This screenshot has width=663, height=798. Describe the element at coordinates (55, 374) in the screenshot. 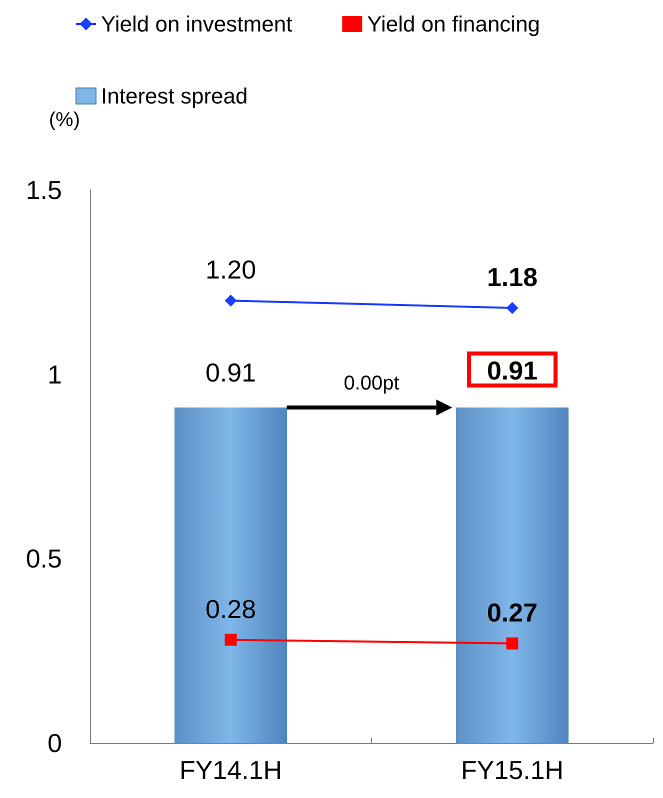

I see `y-tick-label: 1` at that location.